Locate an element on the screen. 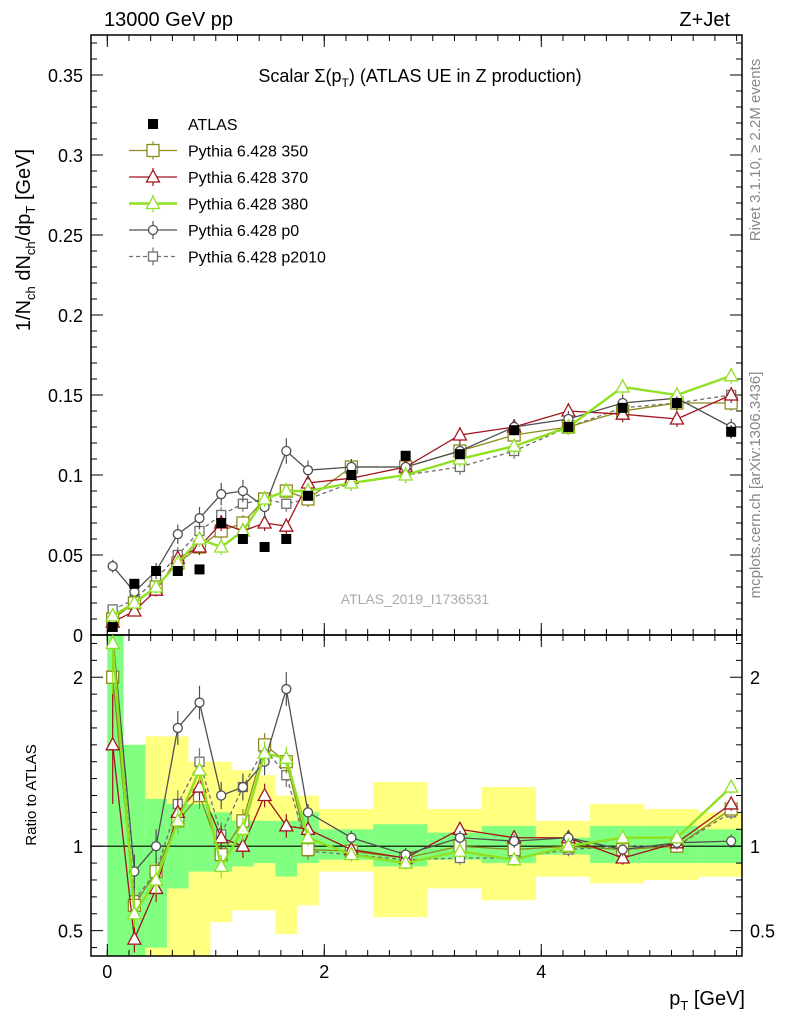  upper-y-tick-label: 0.25 is located at coordinates (65, 236).